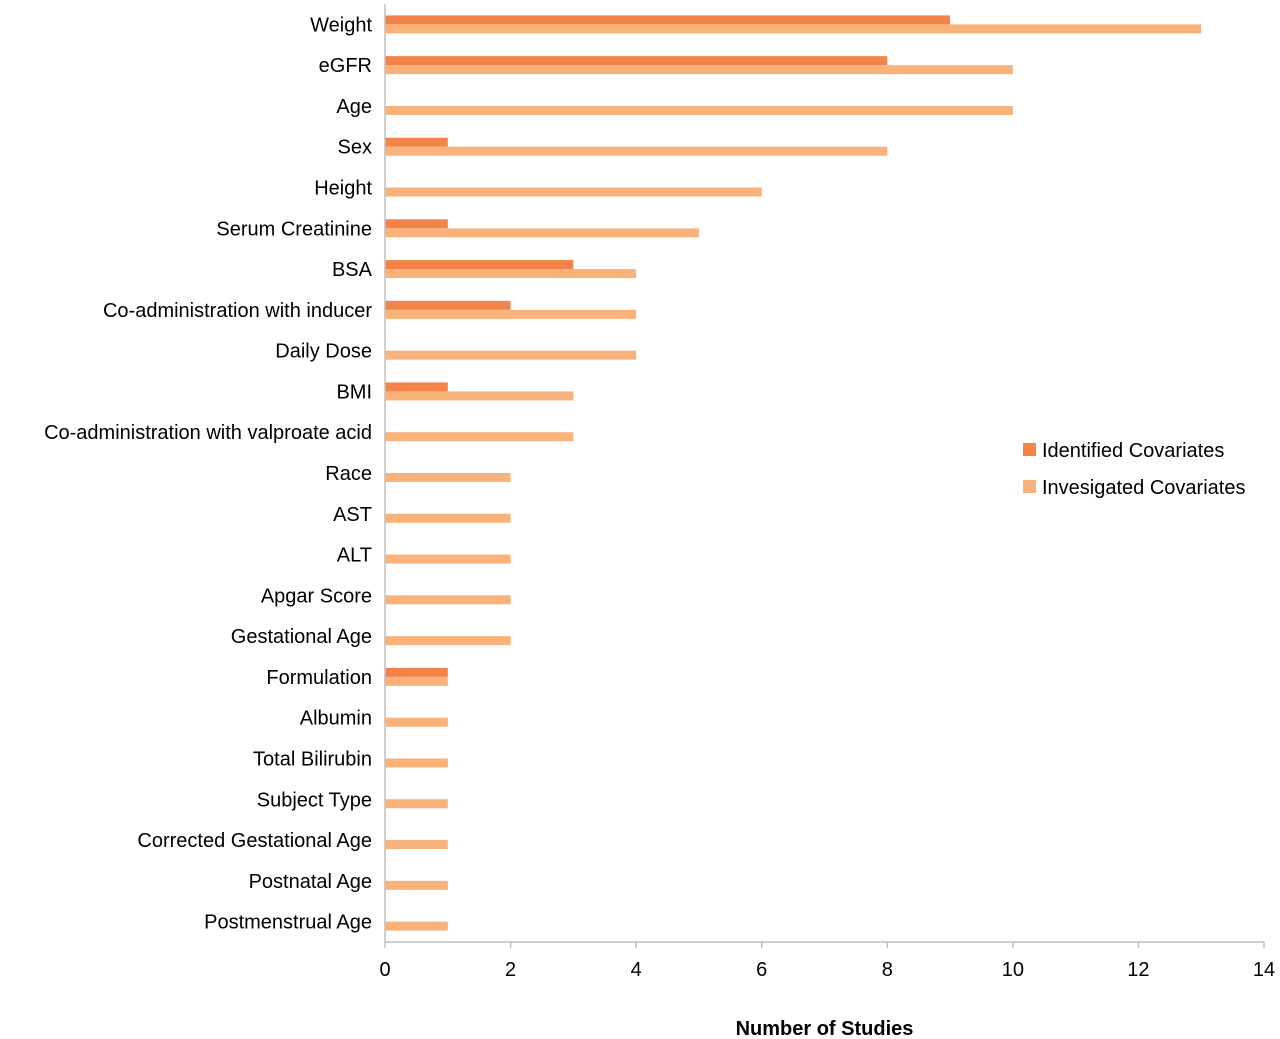  What do you see at coordinates (416, 672) in the screenshot?
I see `bar-identified-formulation` at bounding box center [416, 672].